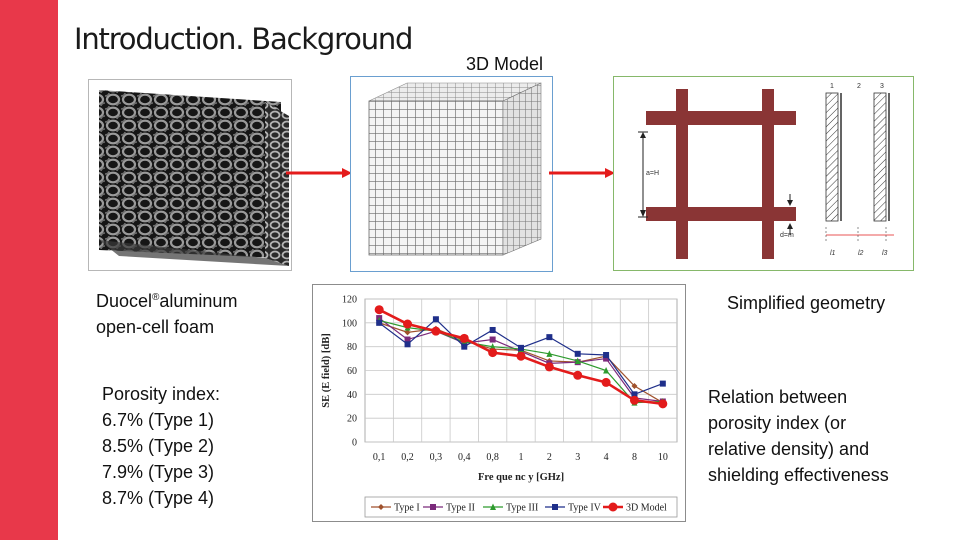 Image resolution: width=960 pixels, height=540 pixels. Describe the element at coordinates (882, 86) in the screenshot. I see `layer-label-3: 3` at that location.